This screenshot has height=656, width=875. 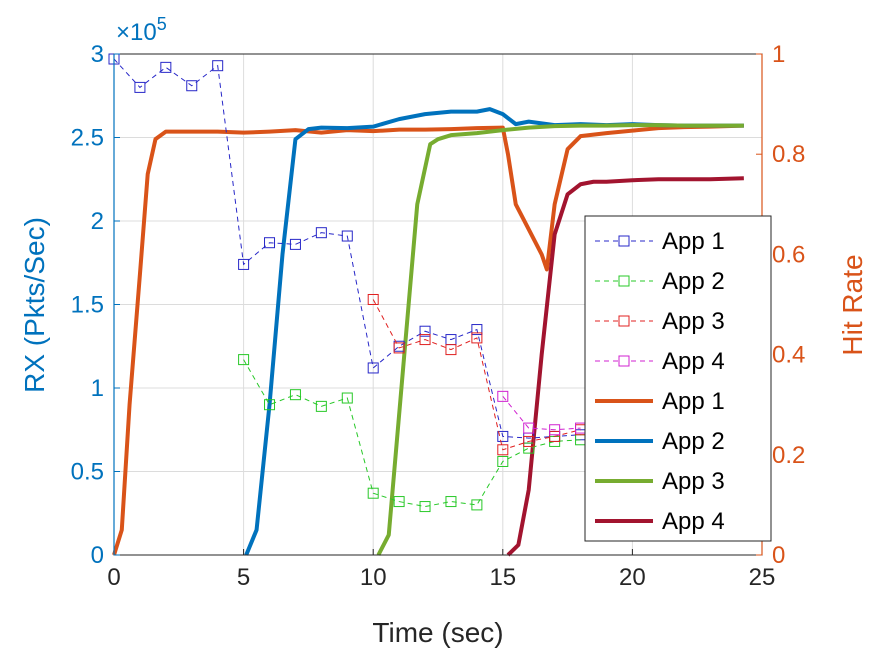 I want to click on x-tick-label: 0, so click(x=113, y=577).